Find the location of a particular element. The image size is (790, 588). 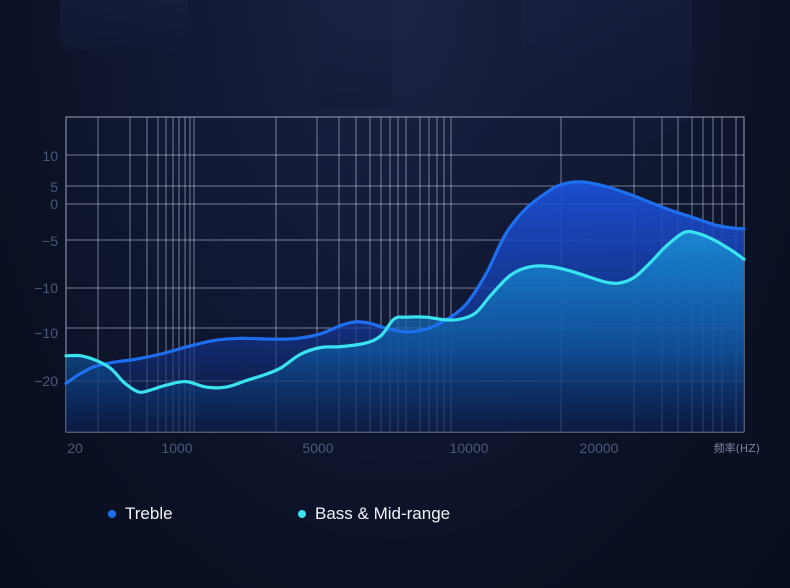

legend-item-treble: Treble is located at coordinates (140, 514).